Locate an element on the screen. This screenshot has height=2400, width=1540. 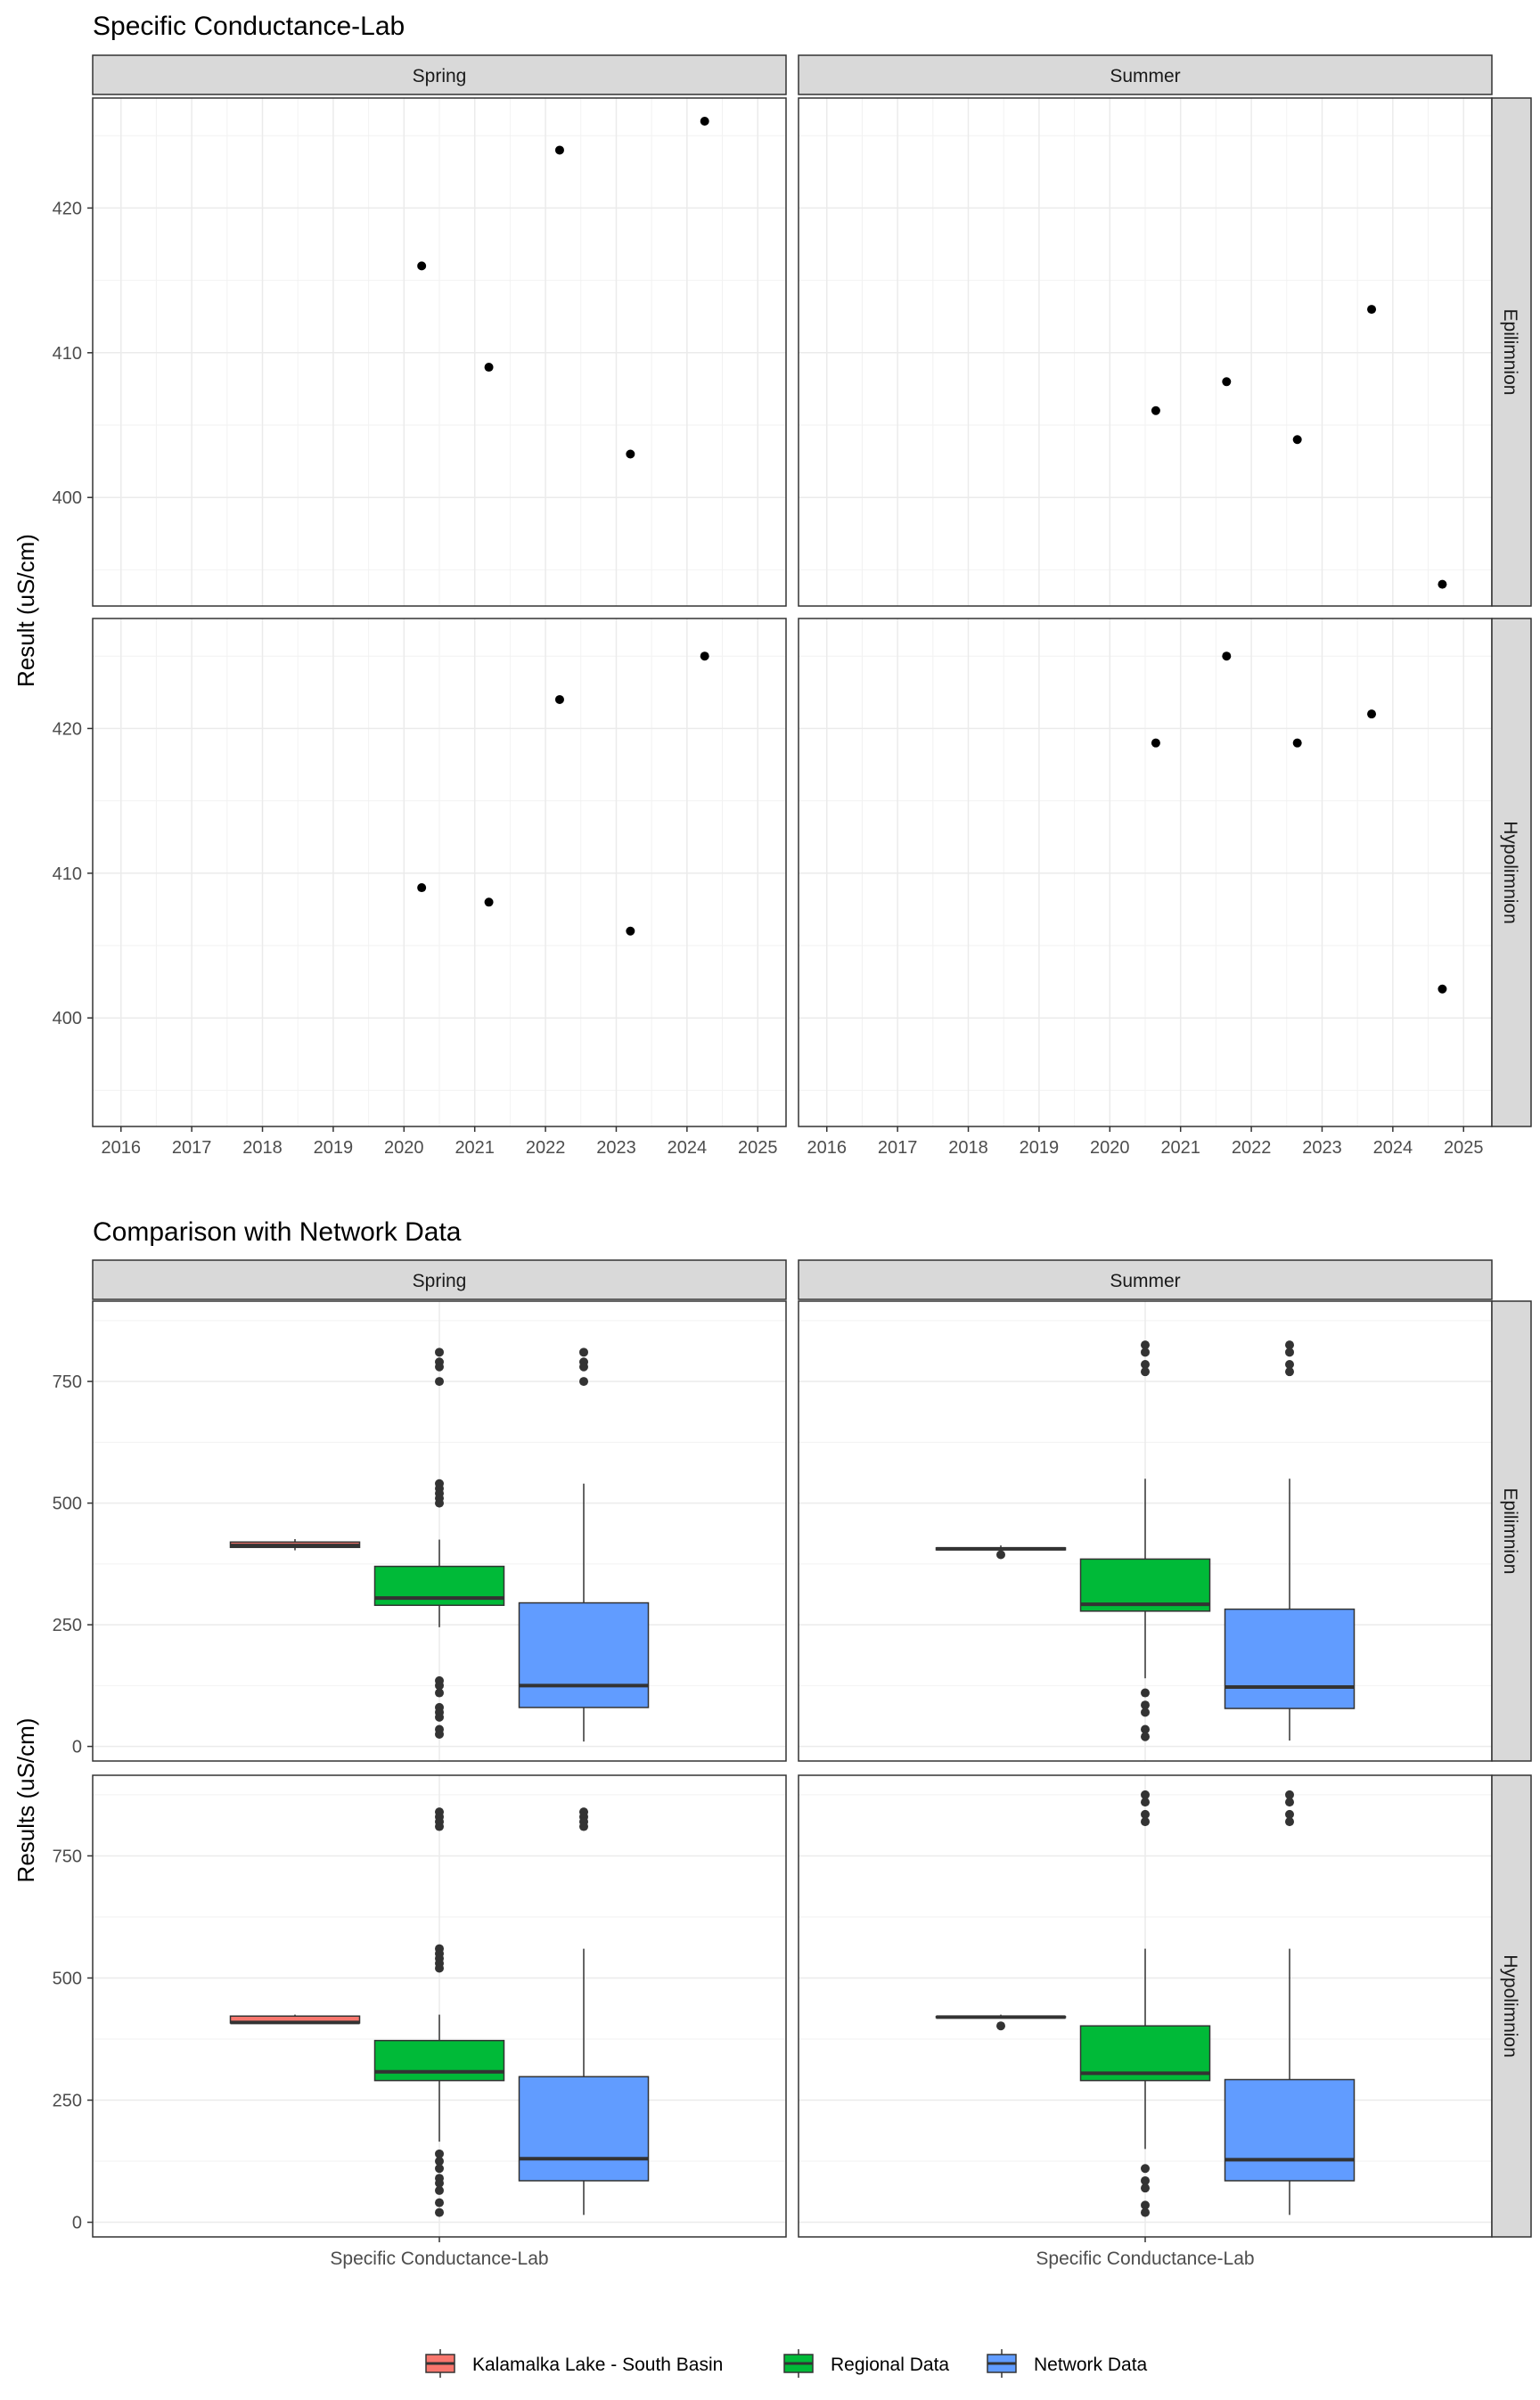
facet-strip-summer is located at coordinates (1145, 74).